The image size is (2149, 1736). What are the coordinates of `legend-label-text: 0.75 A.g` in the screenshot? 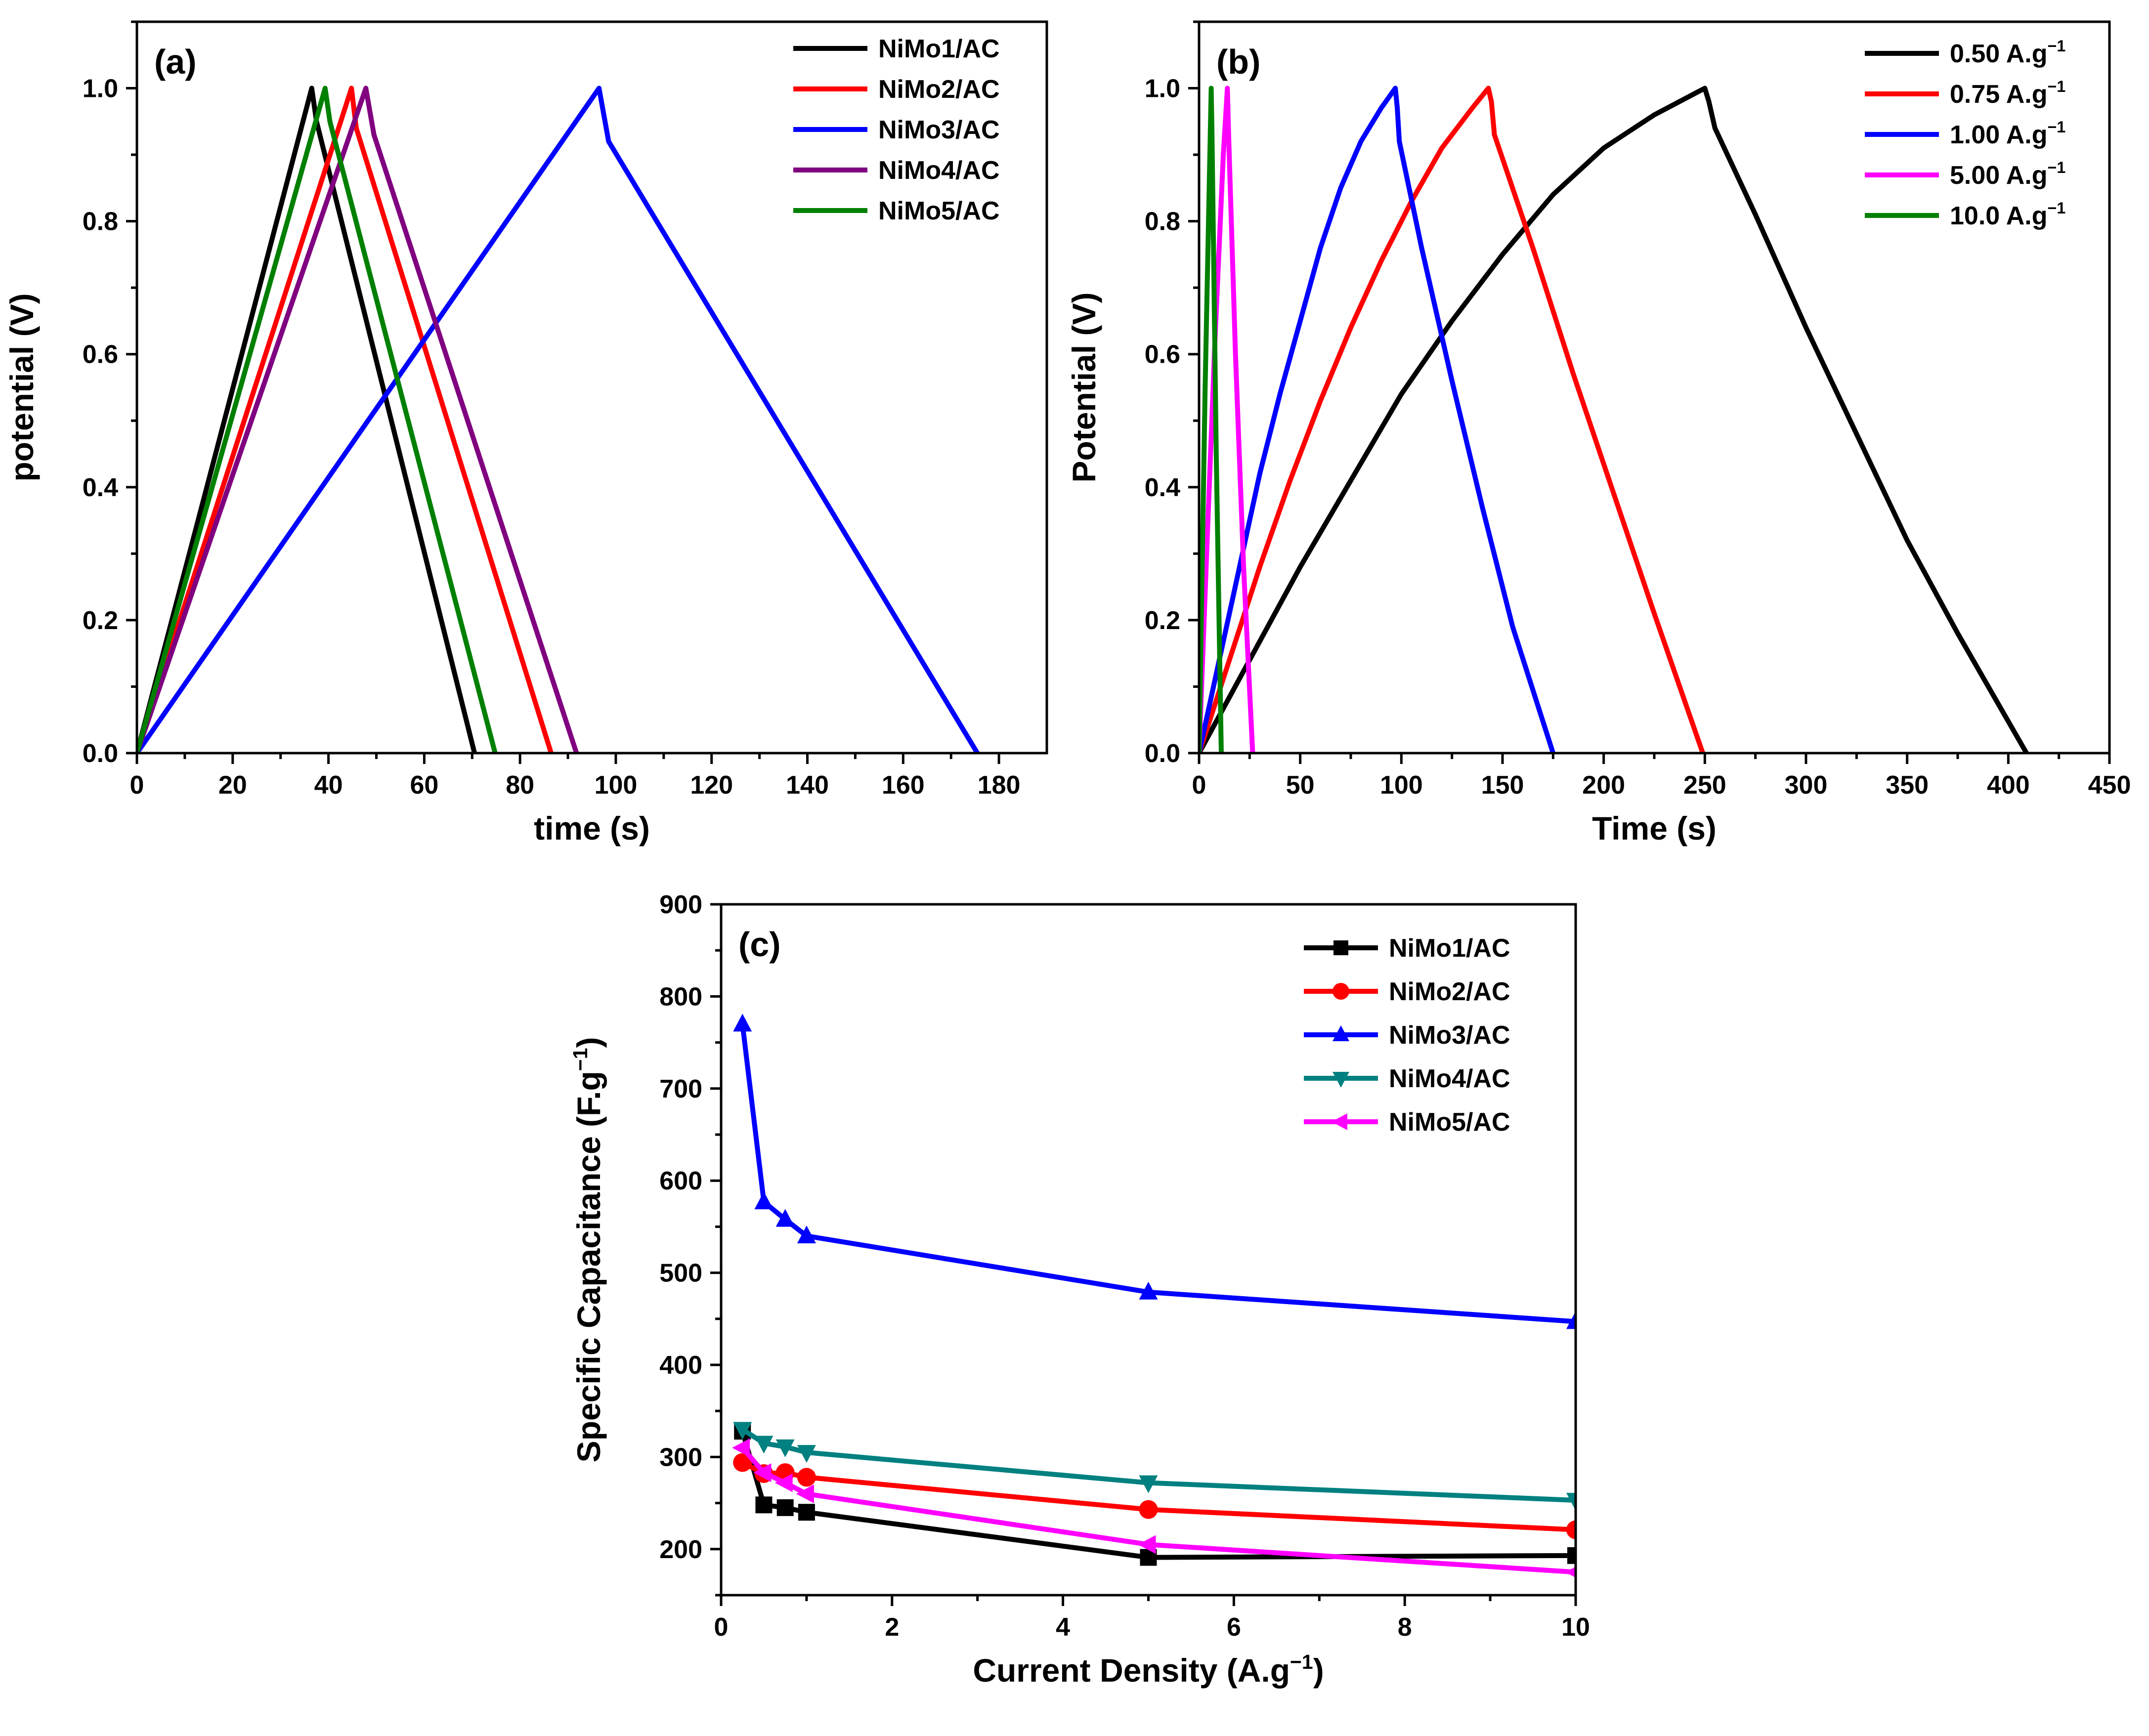 It's located at (1999, 94).